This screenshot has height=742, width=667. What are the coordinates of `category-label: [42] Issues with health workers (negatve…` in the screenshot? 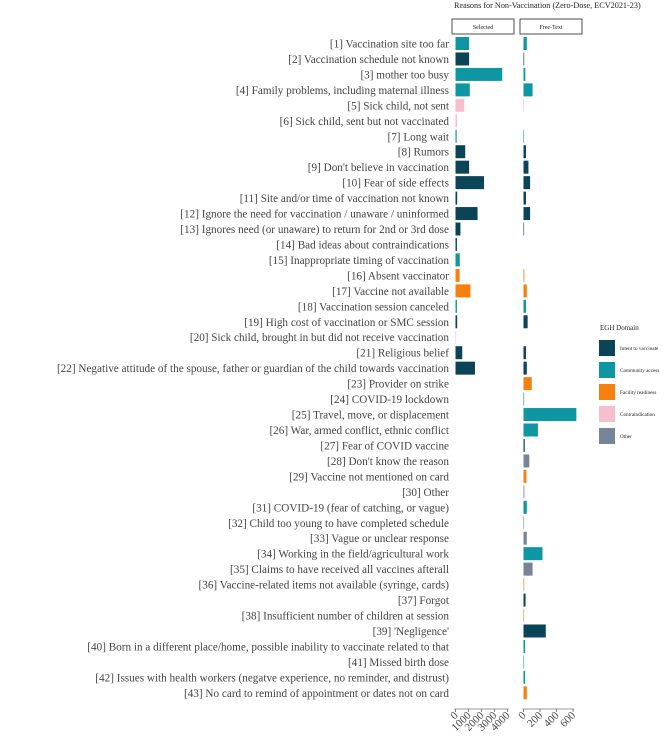 It's located at (272, 678).